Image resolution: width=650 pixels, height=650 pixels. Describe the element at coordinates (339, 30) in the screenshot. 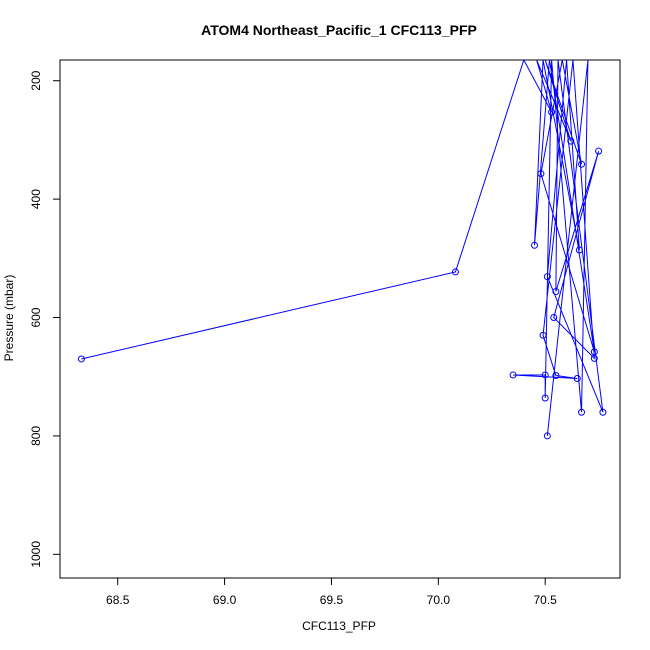

I see `chart-title: ATOM4 Northeast_Pacific_1 CFC113_PFP` at that location.